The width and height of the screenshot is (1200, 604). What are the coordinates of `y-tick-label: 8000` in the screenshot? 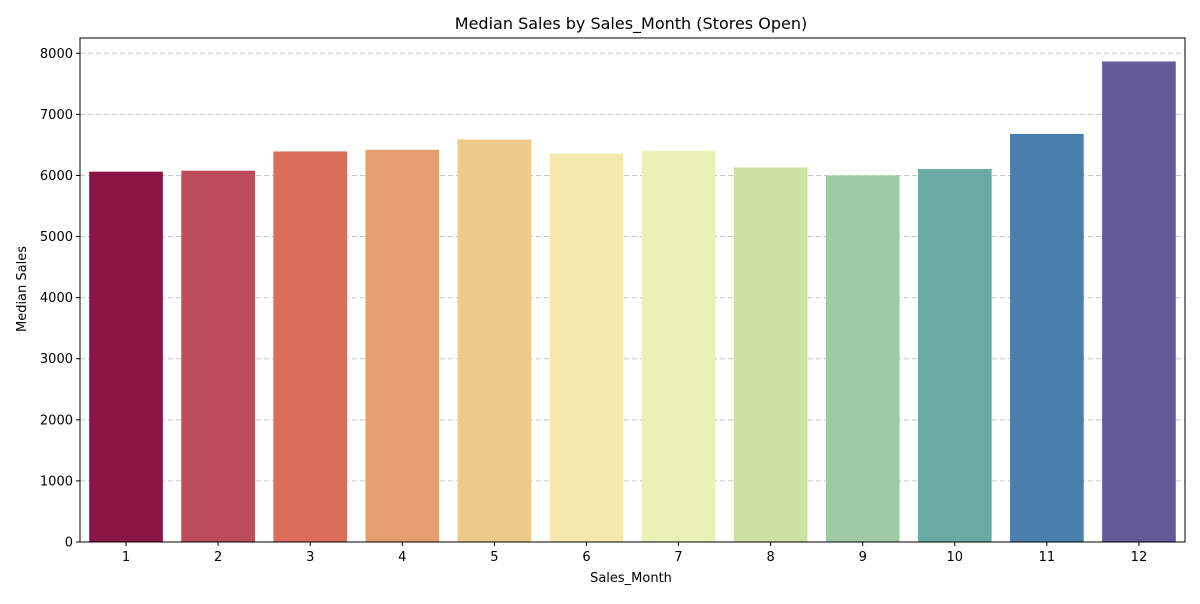 It's located at (56, 54).